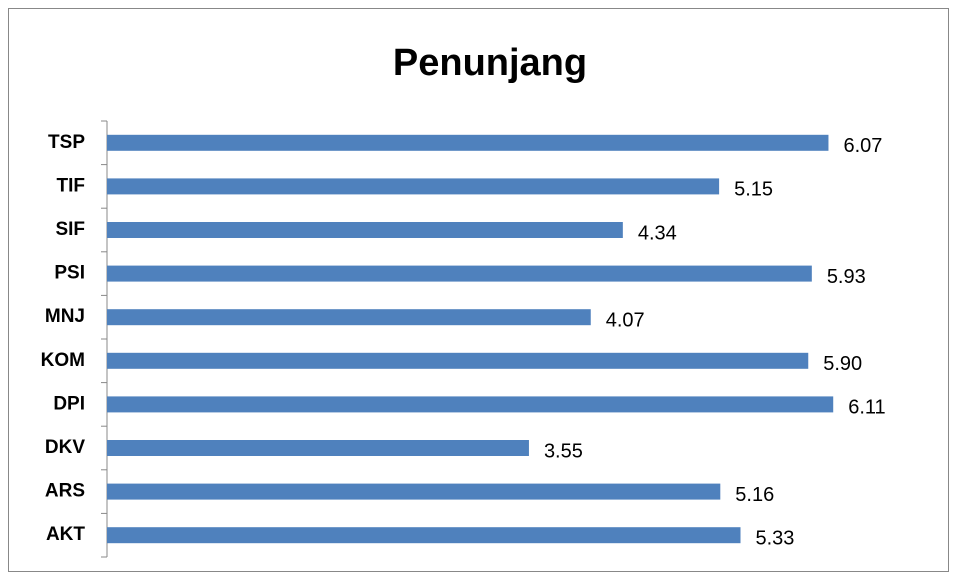 The width and height of the screenshot is (957, 579). I want to click on data-label: 5.16, so click(754, 495).